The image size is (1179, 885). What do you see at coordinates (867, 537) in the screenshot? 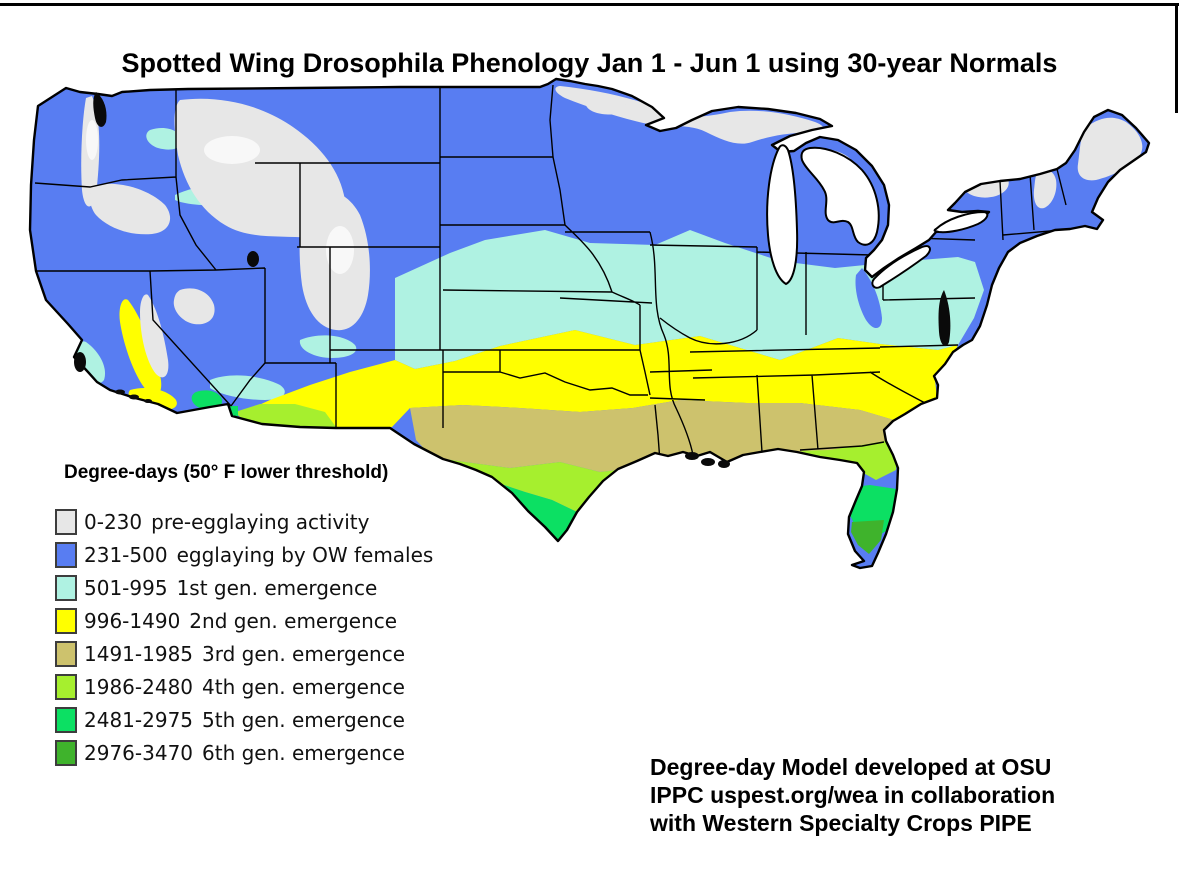
I see `zone-6th-gen-emergence` at bounding box center [867, 537].